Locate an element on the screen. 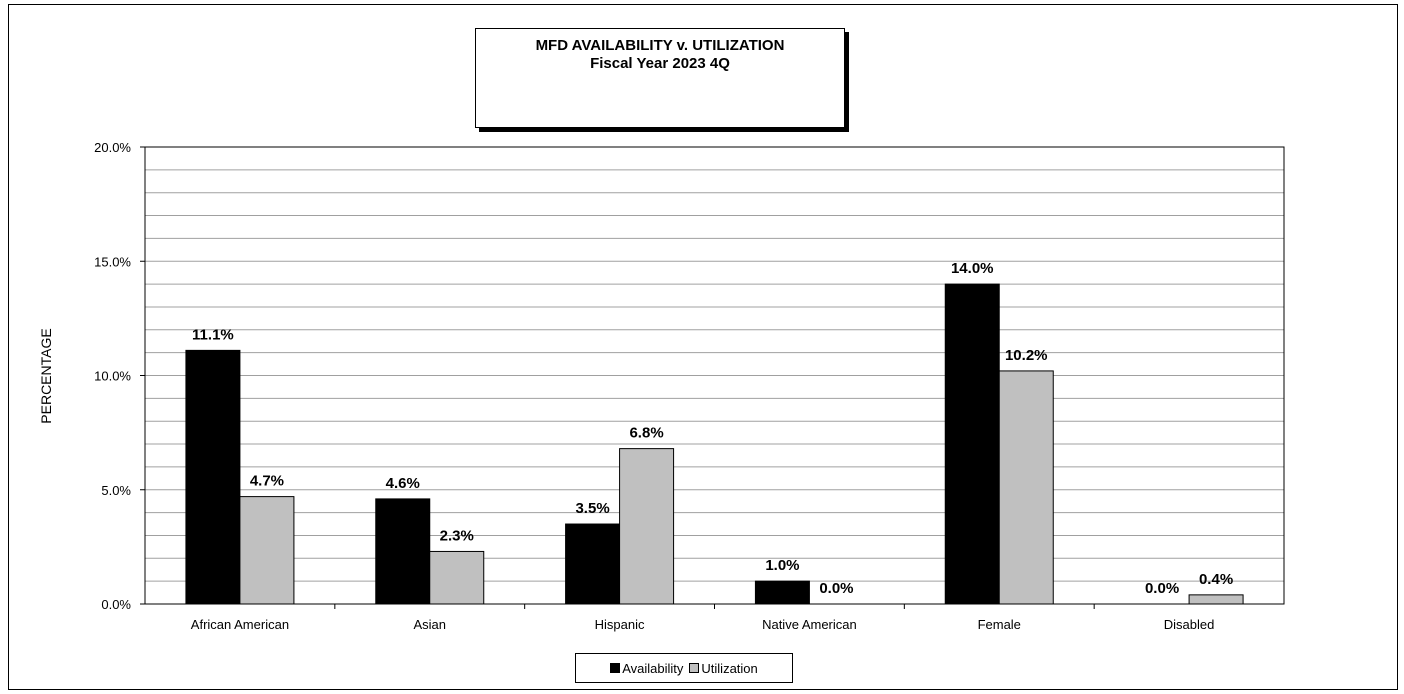 The height and width of the screenshot is (694, 1404). legend-item-availability: Availability is located at coordinates (646, 668).